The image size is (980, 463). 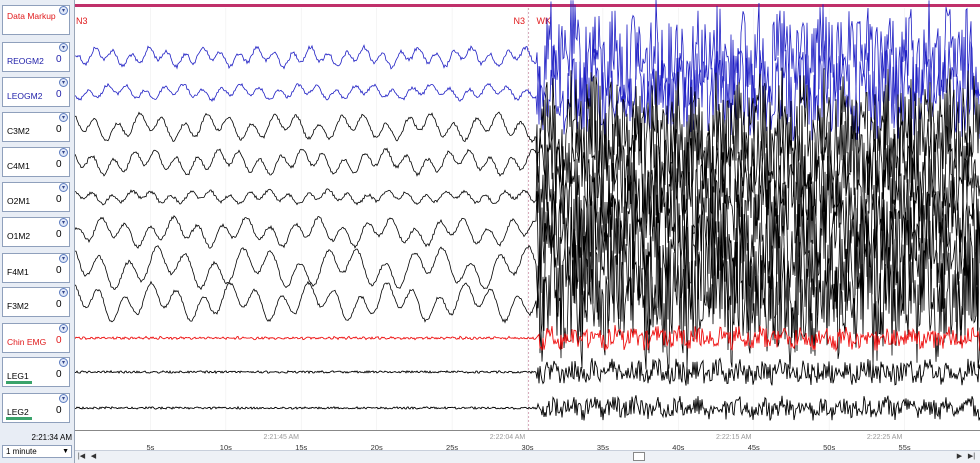 I want to click on channel-label-1: REOGM2 0 ▾, so click(x=36, y=57).